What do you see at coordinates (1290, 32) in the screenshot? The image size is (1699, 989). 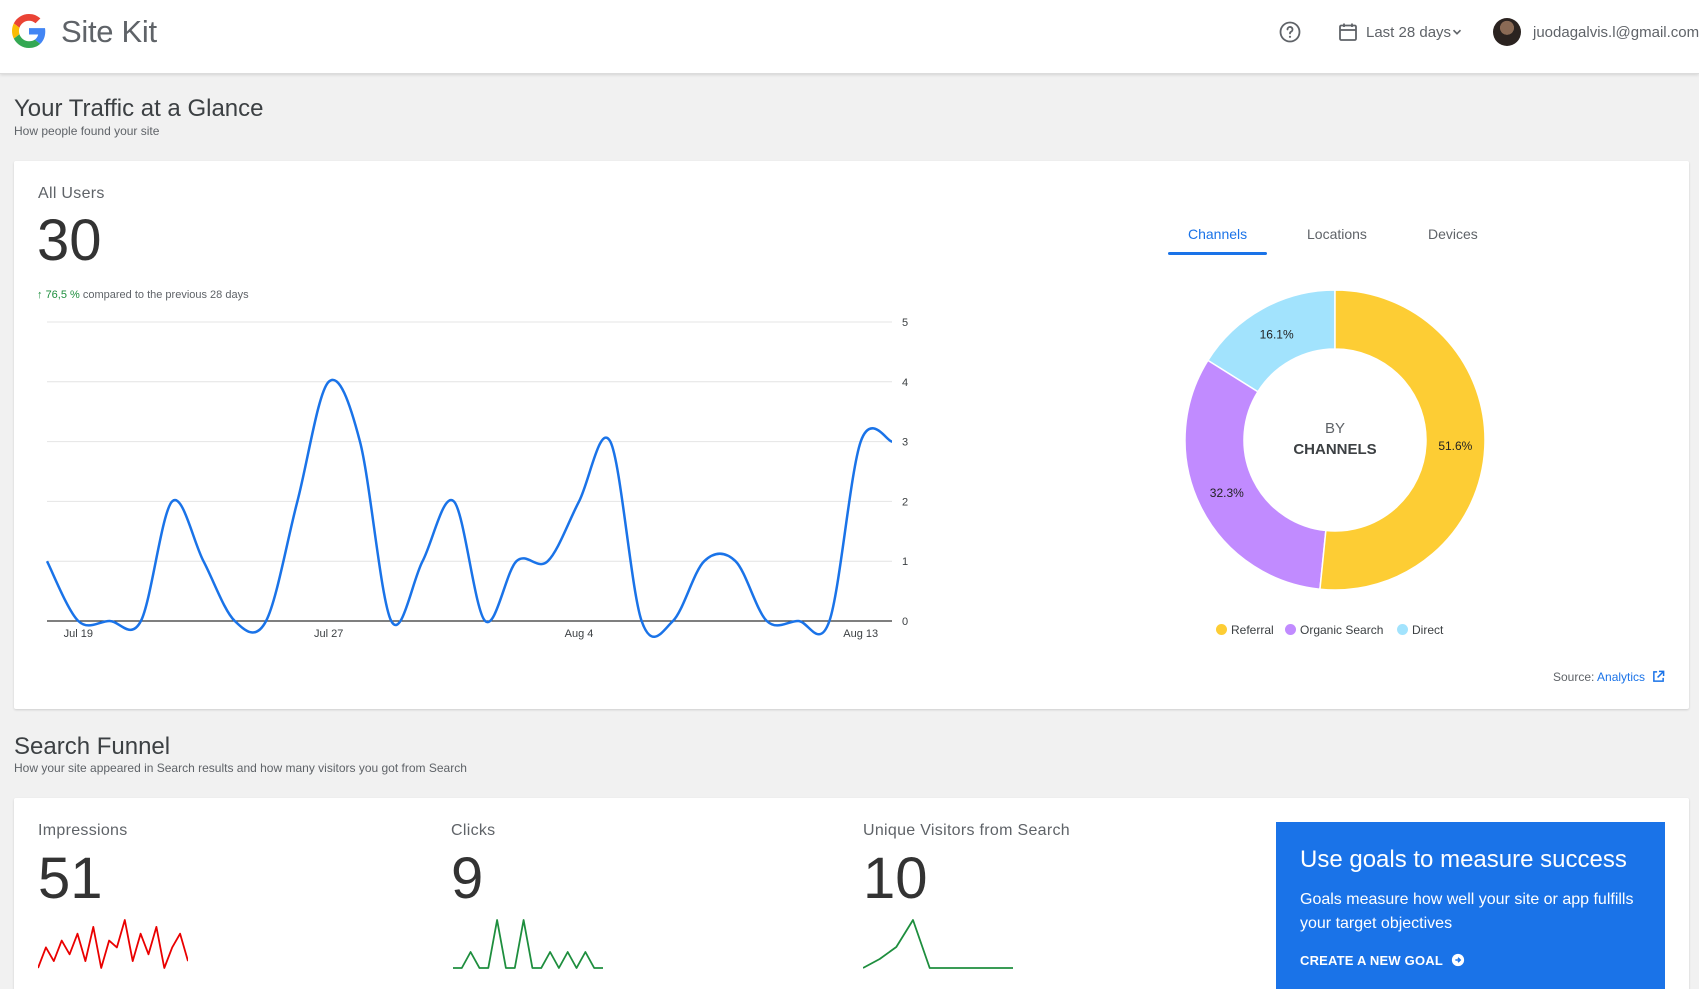 I see `help-icon` at bounding box center [1290, 32].